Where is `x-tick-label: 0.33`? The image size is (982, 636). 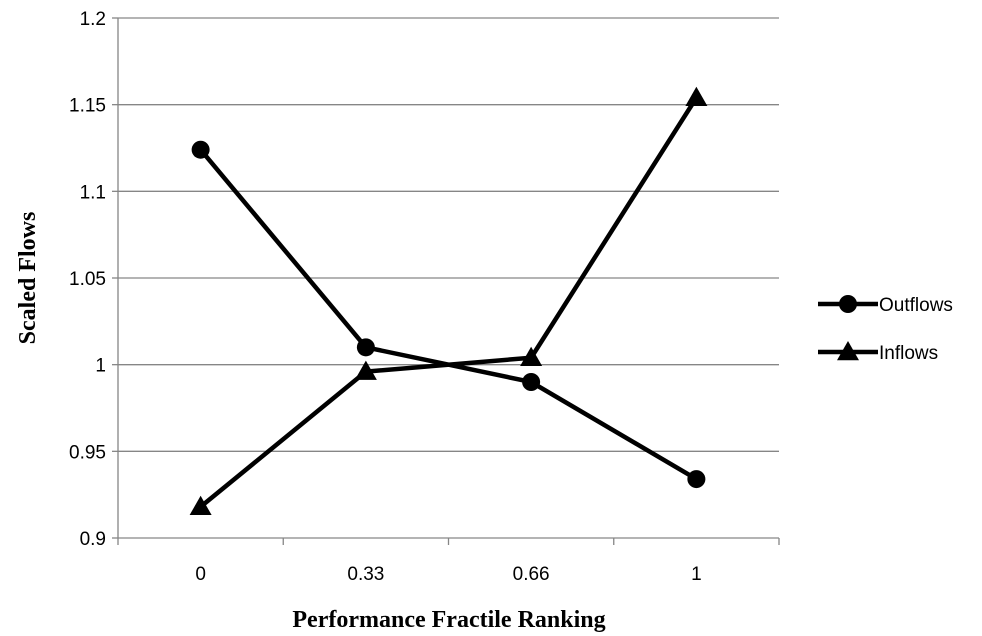
x-tick-label: 0.33 is located at coordinates (365, 574).